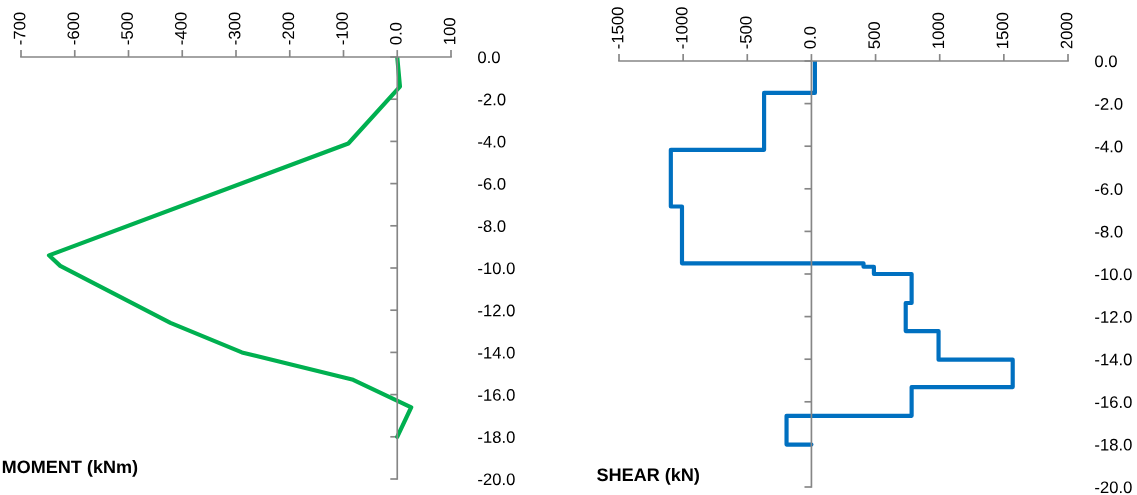  I want to click on x-axis-title: SHEAR (kN), so click(648, 476).